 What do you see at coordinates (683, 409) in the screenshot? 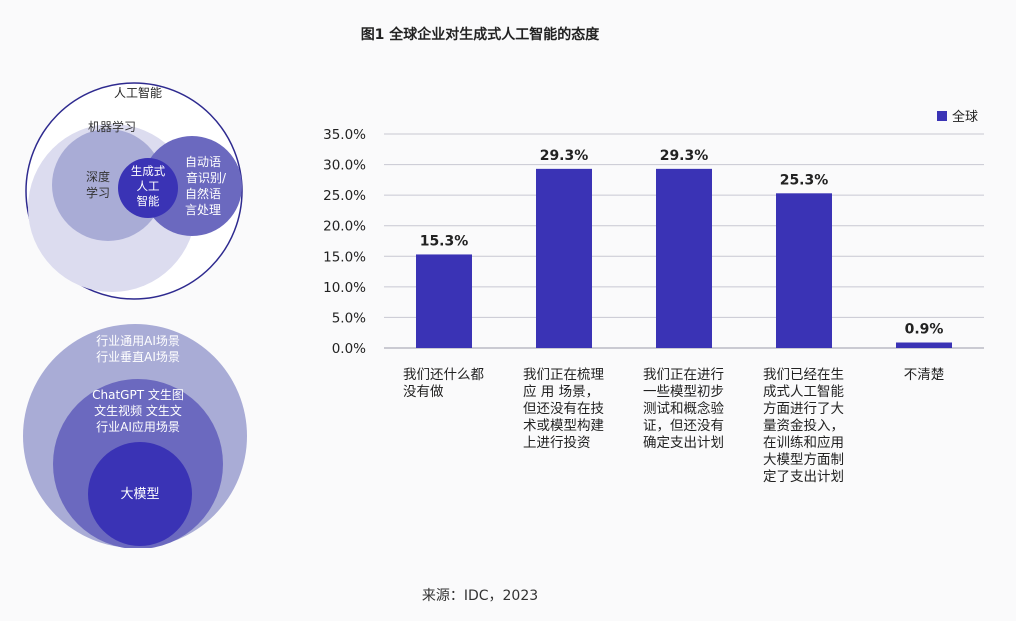
I see `category-label: 我们正在进行一些模型初步测试和概念验证，但还没有确定支出计划` at bounding box center [683, 409].